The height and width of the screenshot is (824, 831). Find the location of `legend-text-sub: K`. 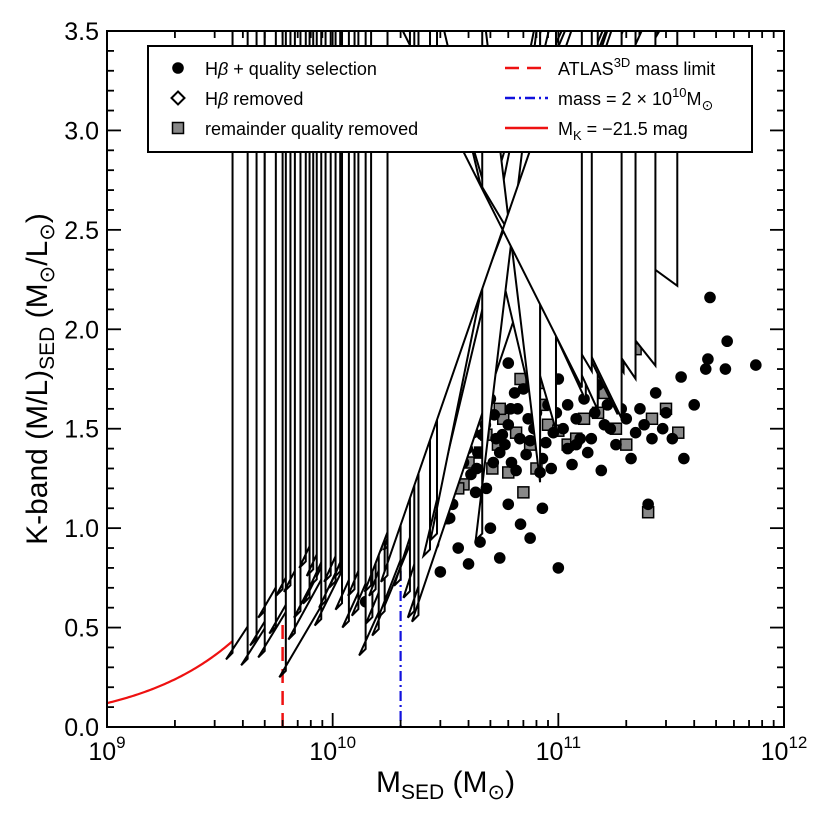

legend-text-sub: K is located at coordinates (577, 135).